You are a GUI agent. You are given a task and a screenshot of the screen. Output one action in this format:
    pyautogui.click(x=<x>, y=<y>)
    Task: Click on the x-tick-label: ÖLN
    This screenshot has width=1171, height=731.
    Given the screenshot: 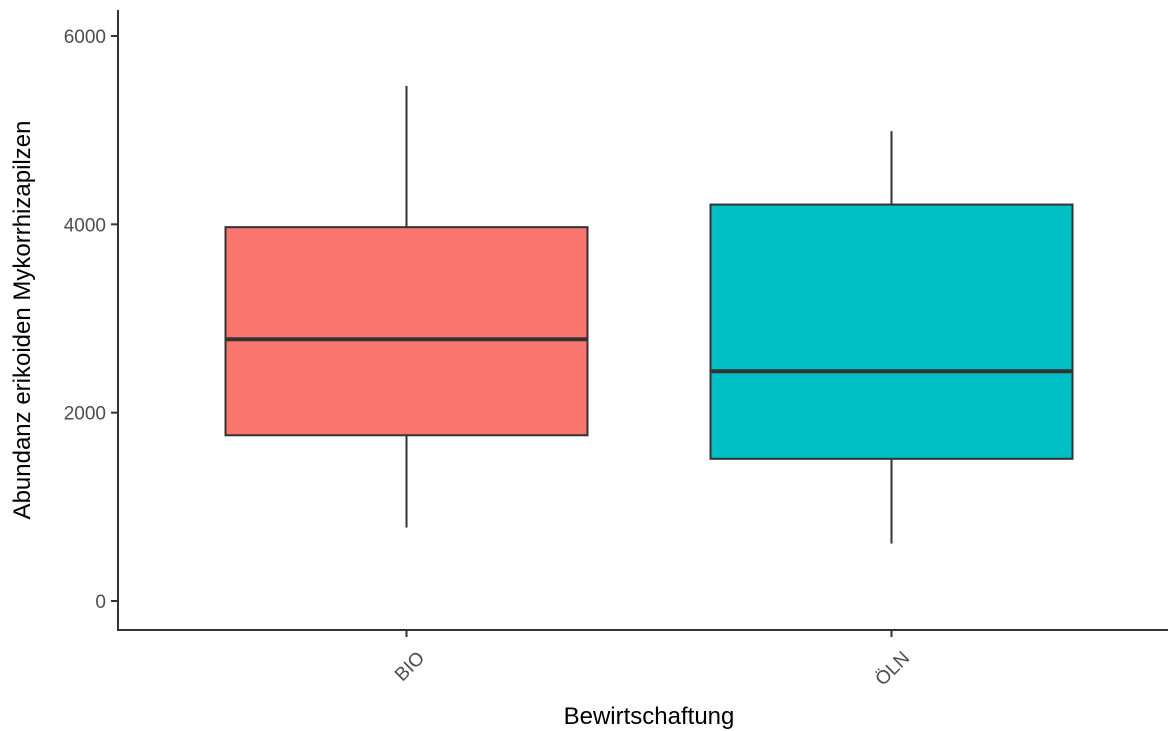 What is the action you would take?
    pyautogui.click(x=893, y=669)
    